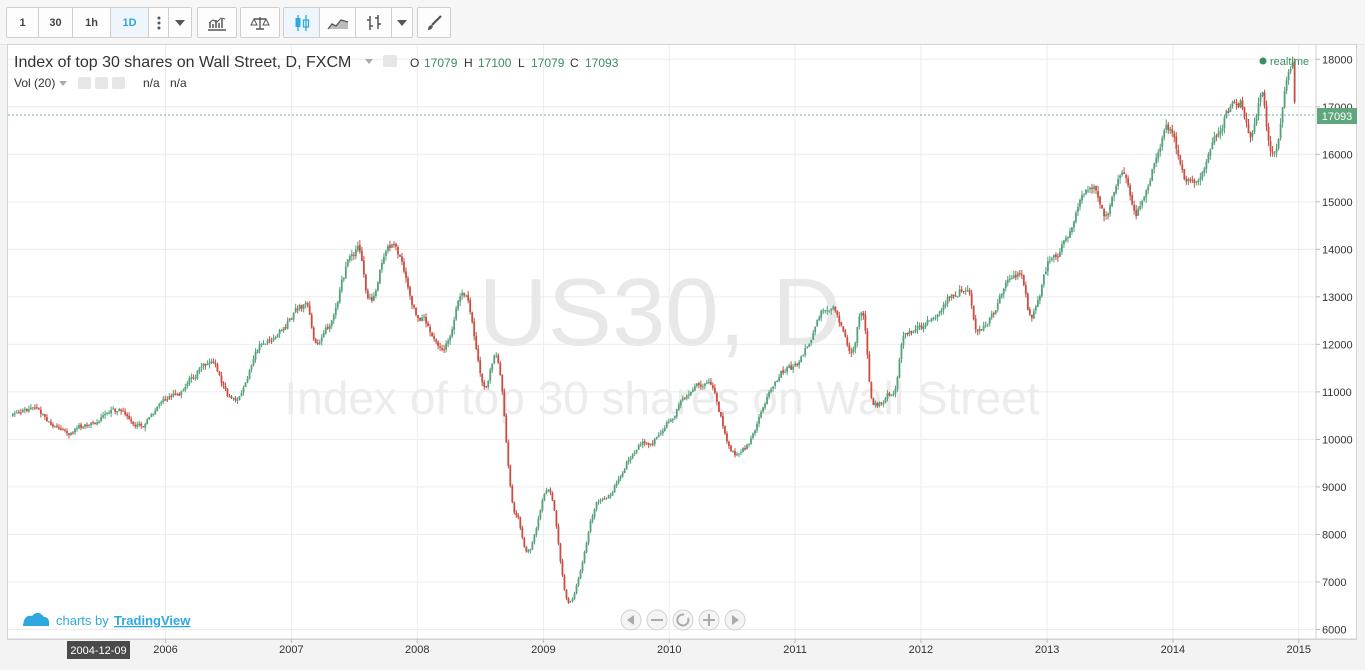  What do you see at coordinates (735, 620) in the screenshot?
I see `scroll-right-button` at bounding box center [735, 620].